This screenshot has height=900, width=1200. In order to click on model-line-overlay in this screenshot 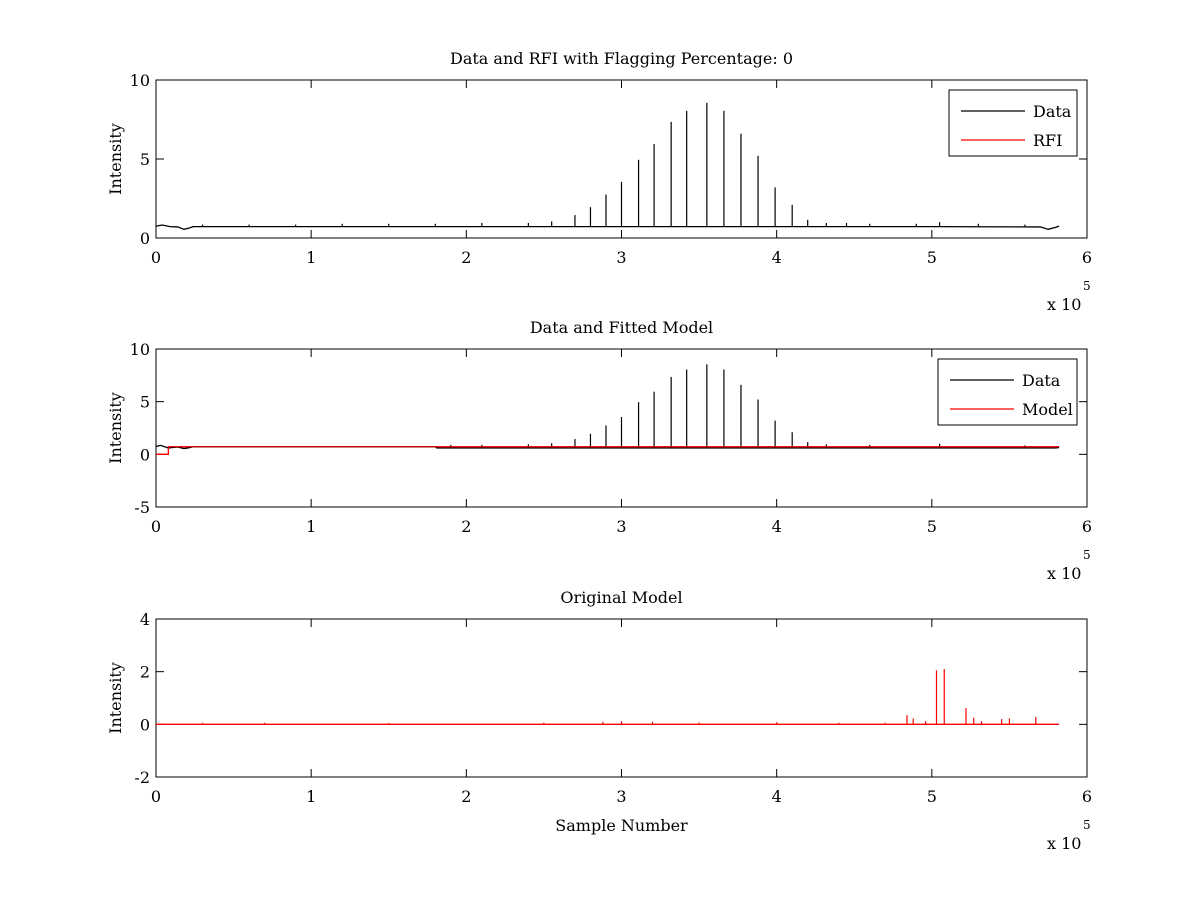, I will do `click(608, 450)`.